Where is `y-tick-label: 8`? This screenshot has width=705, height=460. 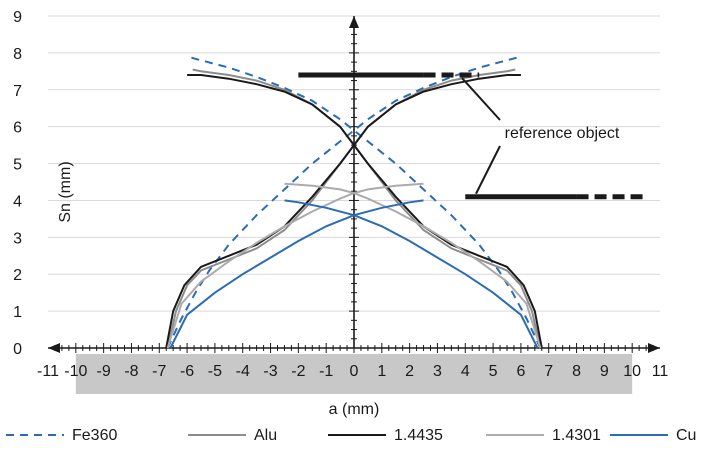
y-tick-label: 8 is located at coordinates (17, 54).